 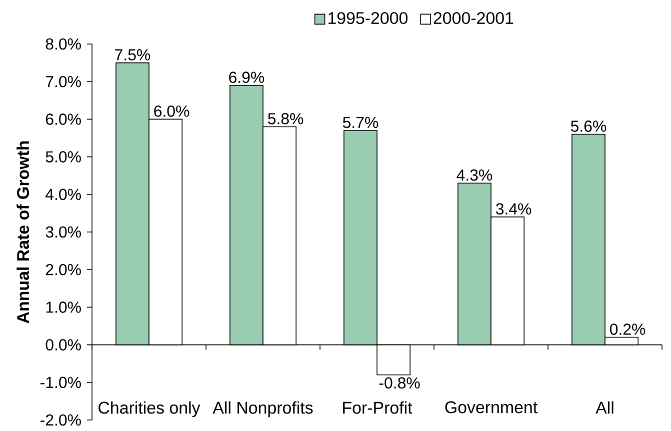 What do you see at coordinates (399, 383) in the screenshot?
I see `data-label: -0.8%` at bounding box center [399, 383].